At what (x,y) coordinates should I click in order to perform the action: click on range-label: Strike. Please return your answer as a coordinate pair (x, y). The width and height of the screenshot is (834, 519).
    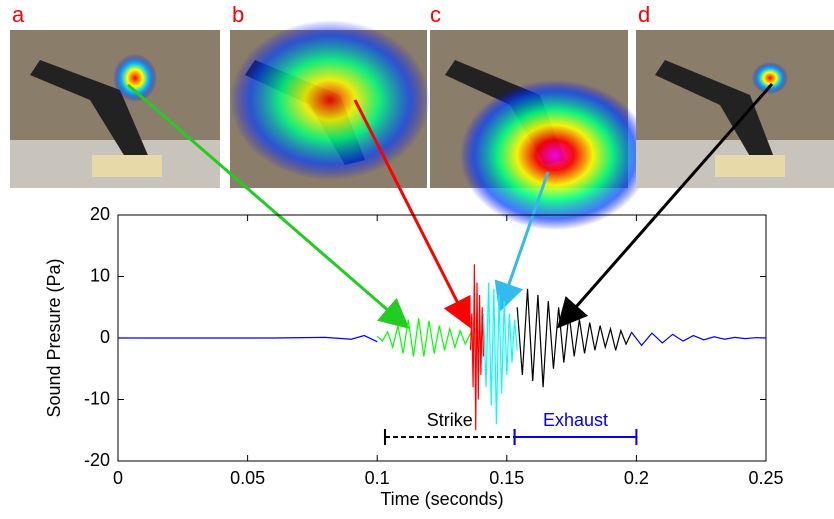
    Looking at the image, I should click on (450, 420).